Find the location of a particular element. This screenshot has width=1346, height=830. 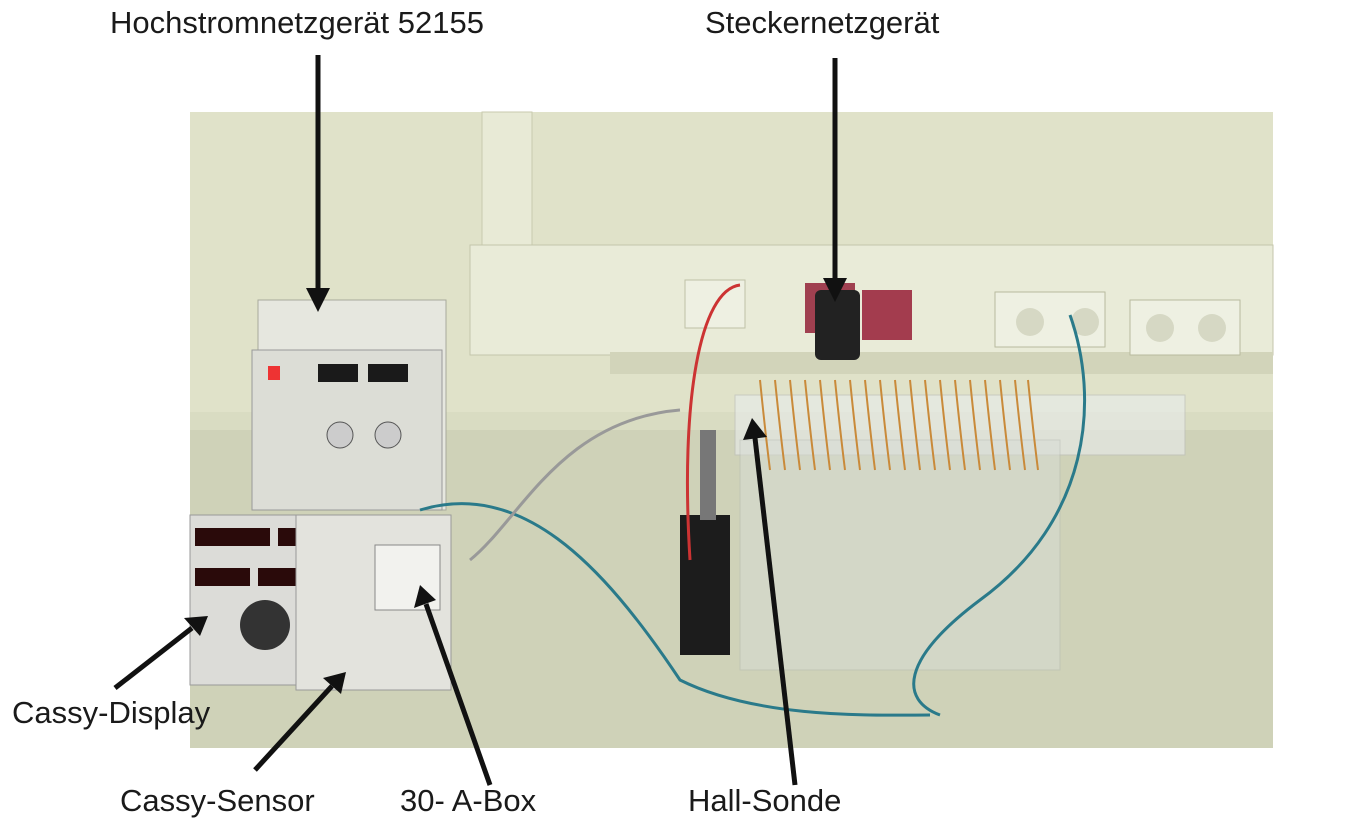

label: Steckernetzgerät is located at coordinates (822, 22).